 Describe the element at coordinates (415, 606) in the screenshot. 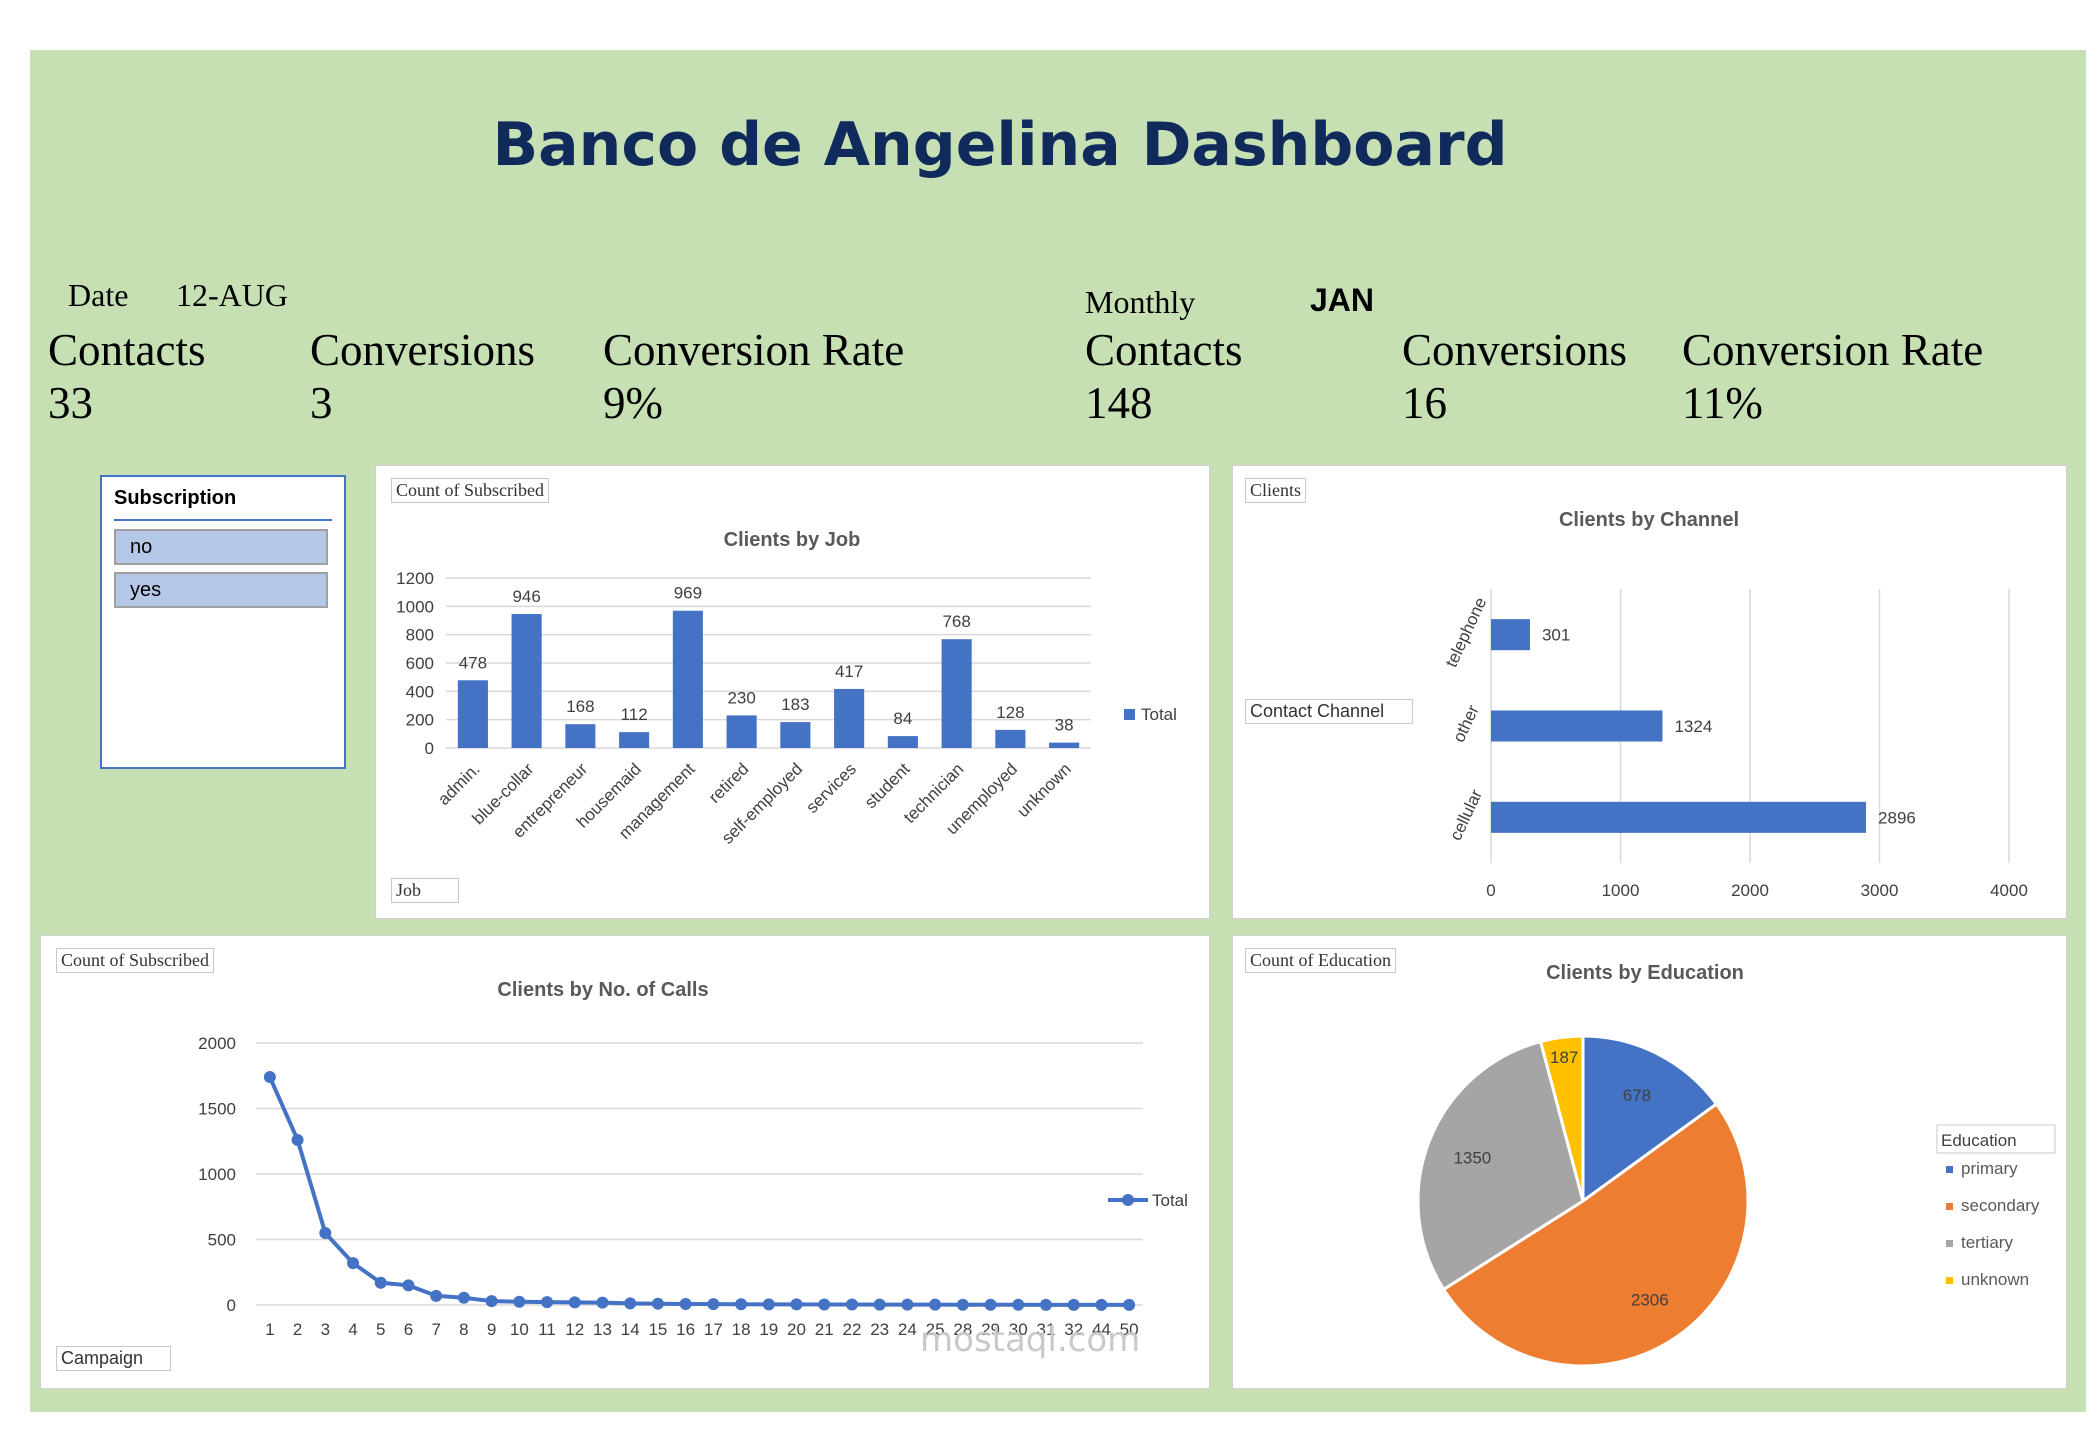

I see `job-y-tick: 1000` at that location.